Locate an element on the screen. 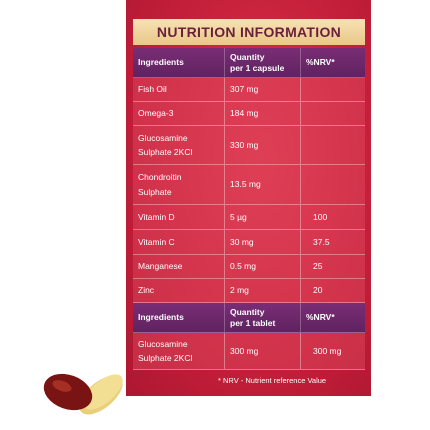 Image resolution: width=430 pixels, height=430 pixels. ingredient: Sulphate is located at coordinates (155, 191).